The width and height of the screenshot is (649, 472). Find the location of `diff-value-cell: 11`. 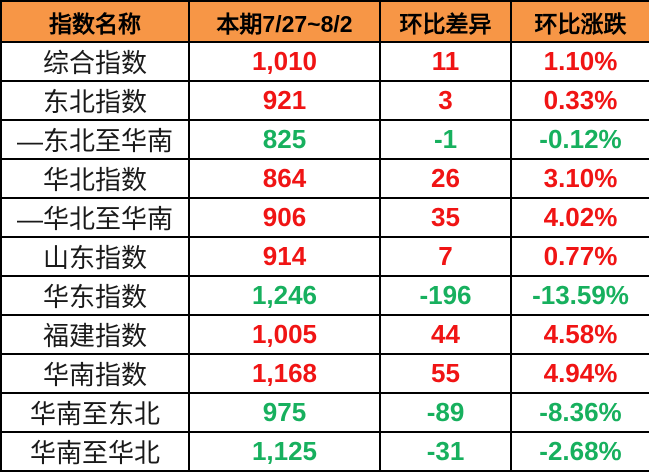

diff-value-cell: 11 is located at coordinates (445, 61).